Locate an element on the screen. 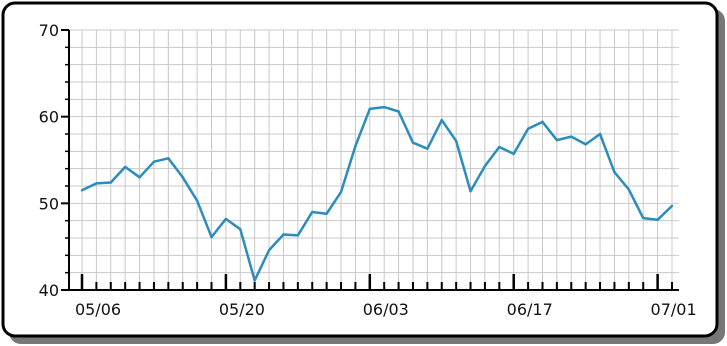 The width and height of the screenshot is (727, 346). y-tick-label: 60 is located at coordinates (49, 117).